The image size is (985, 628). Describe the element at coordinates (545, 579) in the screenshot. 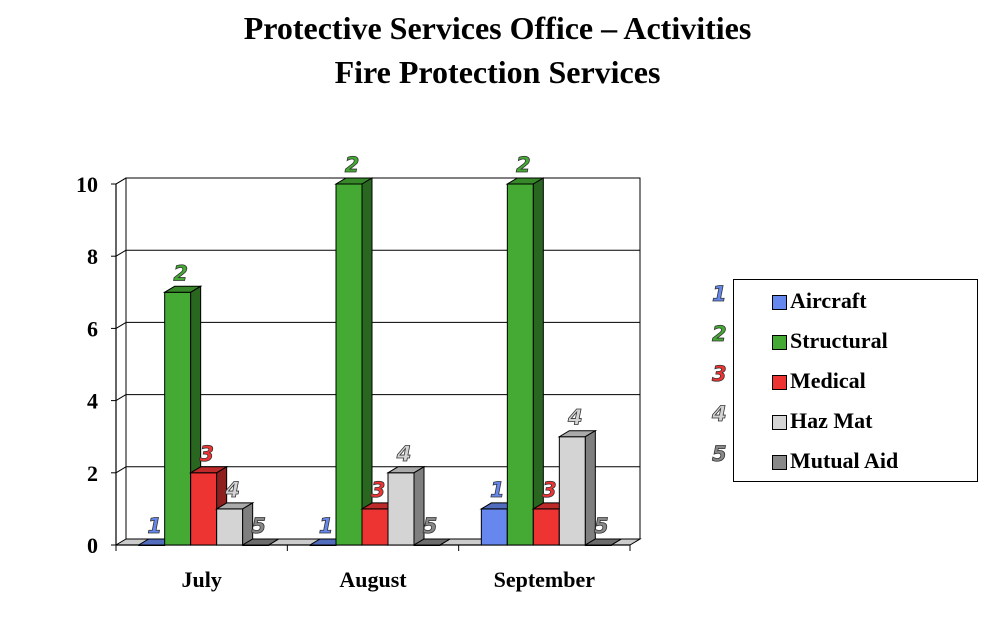

I see `x-category-label: September` at that location.